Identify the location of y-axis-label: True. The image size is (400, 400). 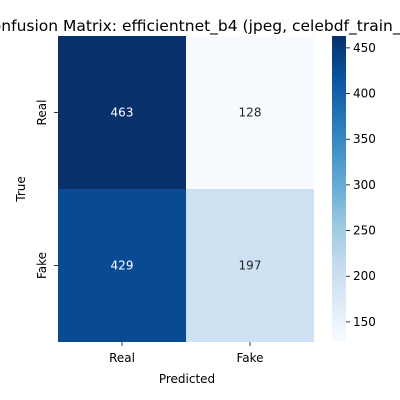
(21, 189).